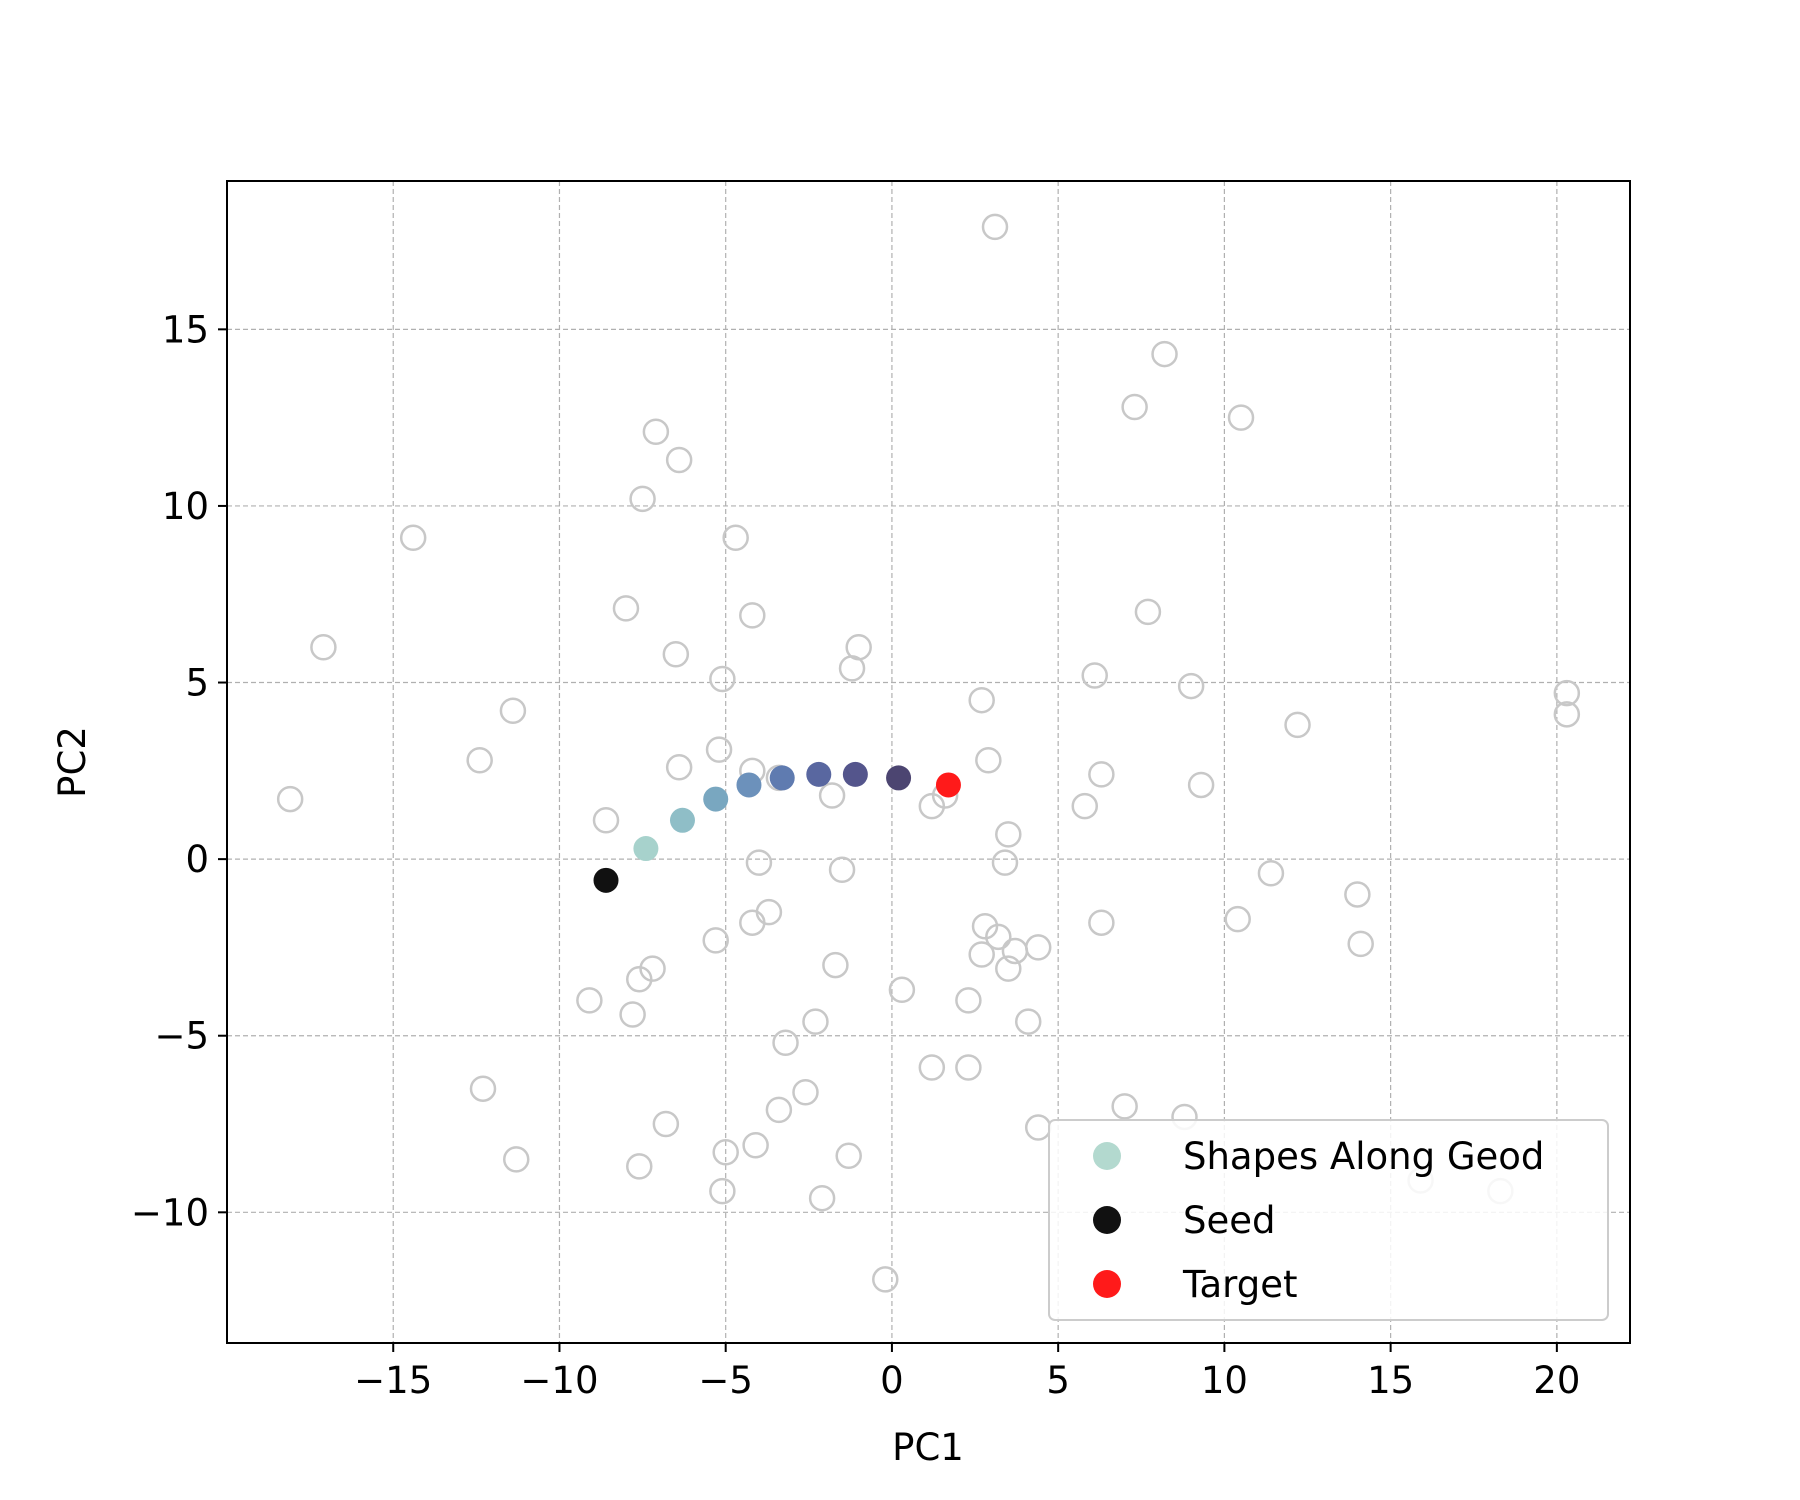  I want to click on x-tick-label: 15, so click(1390, 1380).